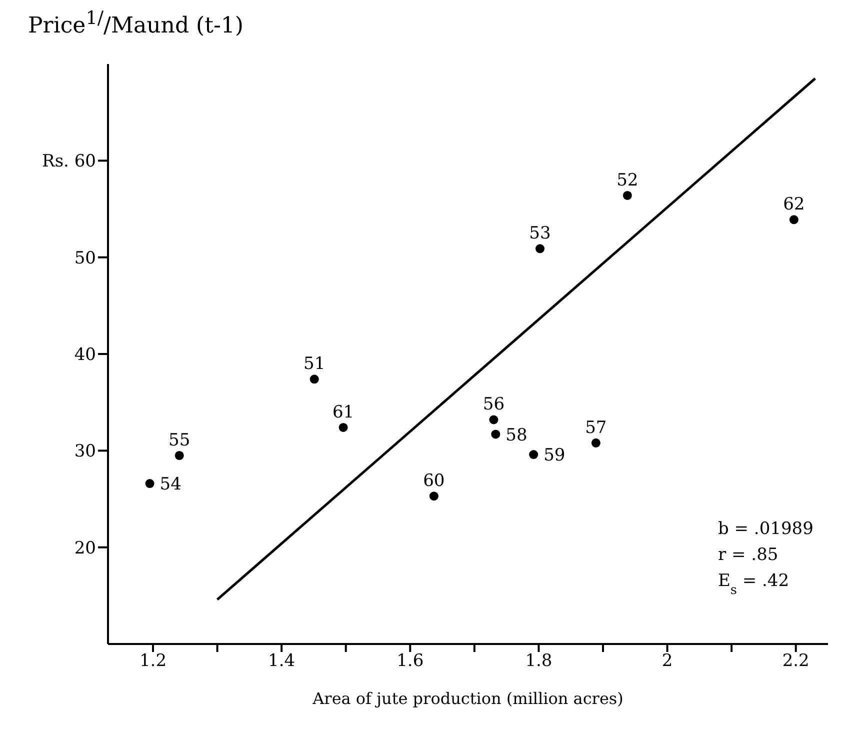 The height and width of the screenshot is (747, 856). I want to click on x-tick-label: 1.2, so click(153, 661).